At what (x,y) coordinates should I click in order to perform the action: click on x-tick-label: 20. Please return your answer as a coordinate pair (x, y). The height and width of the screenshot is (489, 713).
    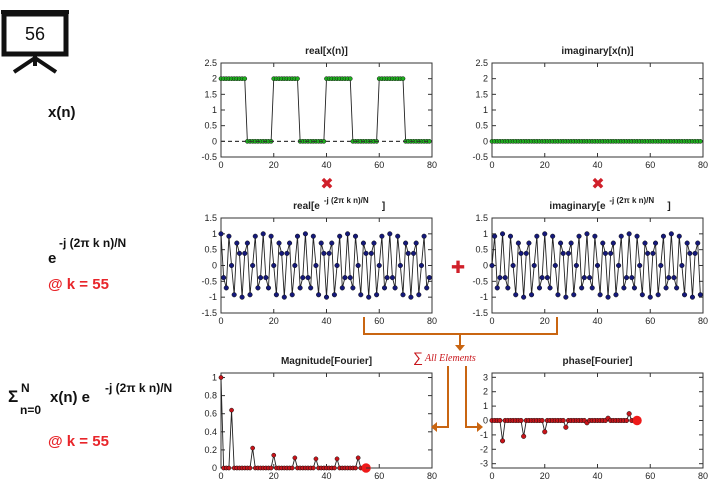
    Looking at the image, I should click on (274, 321).